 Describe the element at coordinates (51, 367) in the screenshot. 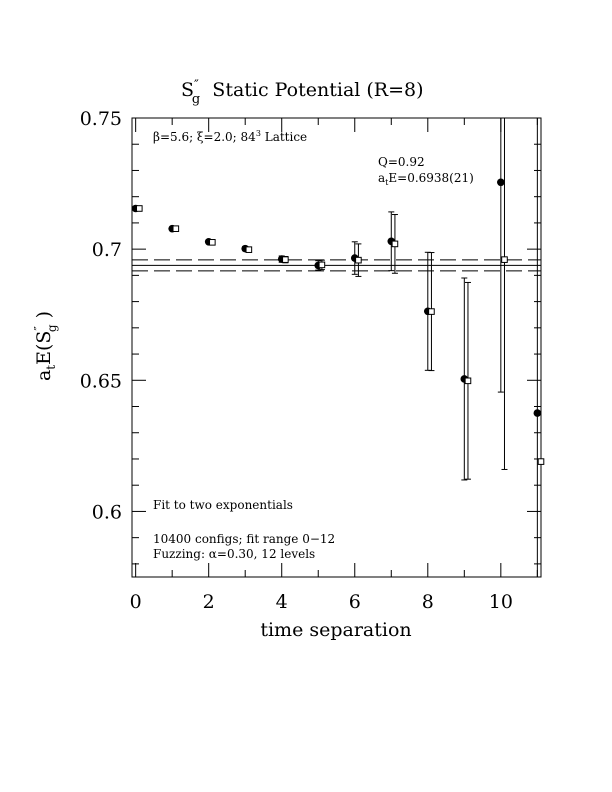

I see `y-label-sub-t: t` at that location.